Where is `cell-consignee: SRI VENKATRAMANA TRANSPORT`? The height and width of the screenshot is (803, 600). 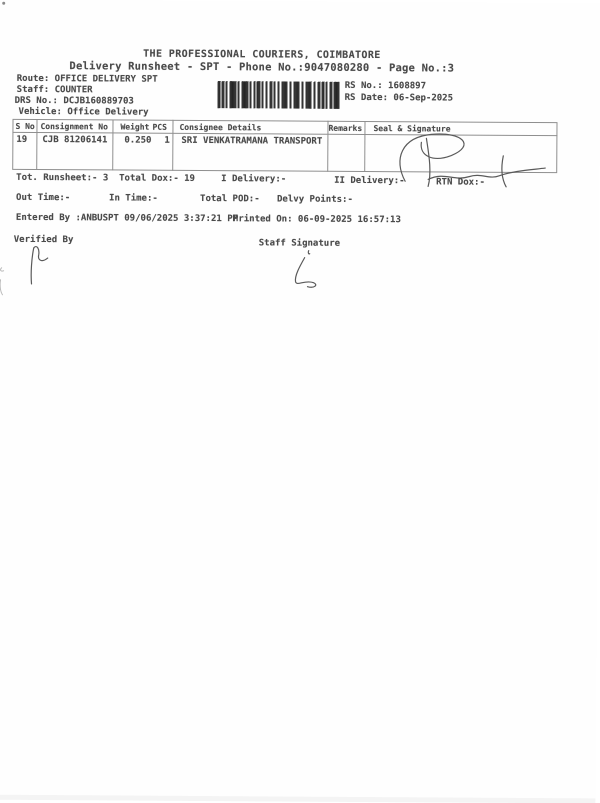 cell-consignee: SRI VENKATRAMANA TRANSPORT is located at coordinates (252, 141).